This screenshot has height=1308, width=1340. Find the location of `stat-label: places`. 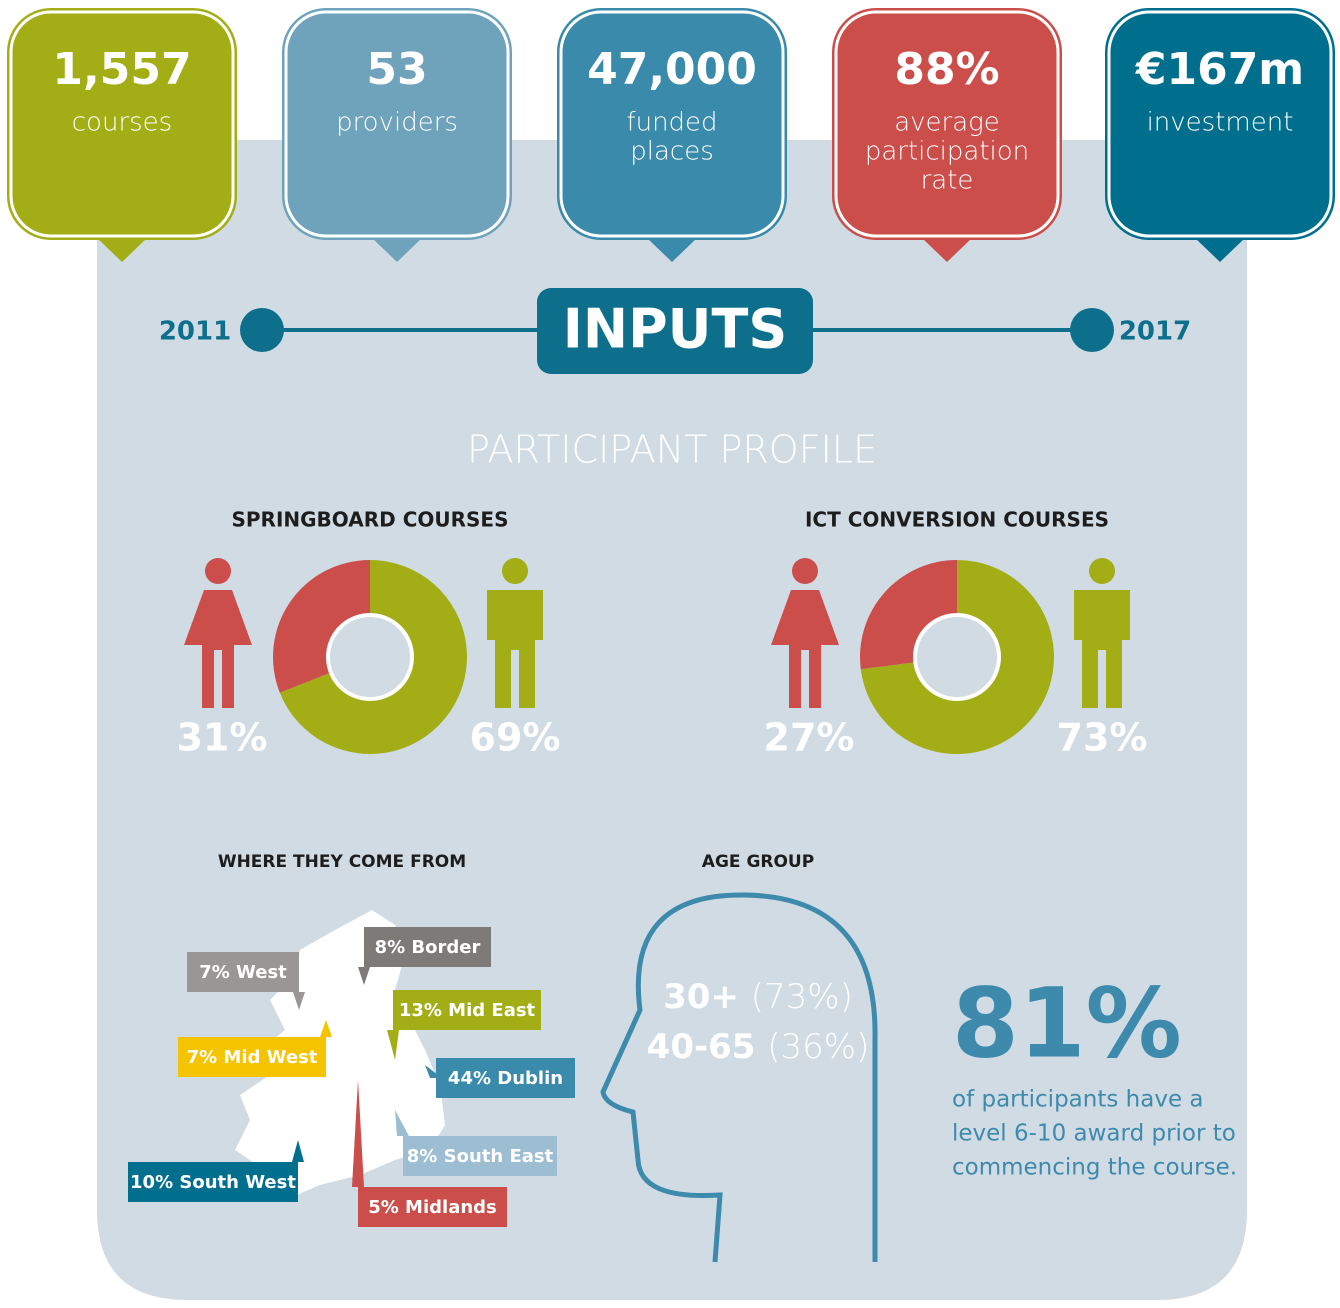

stat-label: places is located at coordinates (672, 152).